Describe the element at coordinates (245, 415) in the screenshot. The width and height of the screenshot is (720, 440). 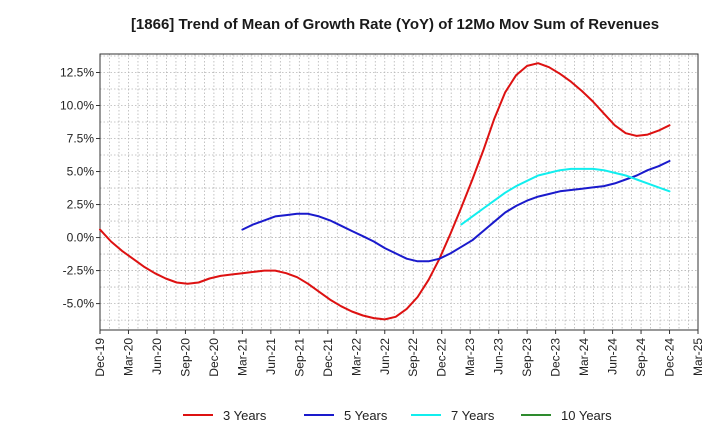
I see `legend-label: 3 Years` at that location.